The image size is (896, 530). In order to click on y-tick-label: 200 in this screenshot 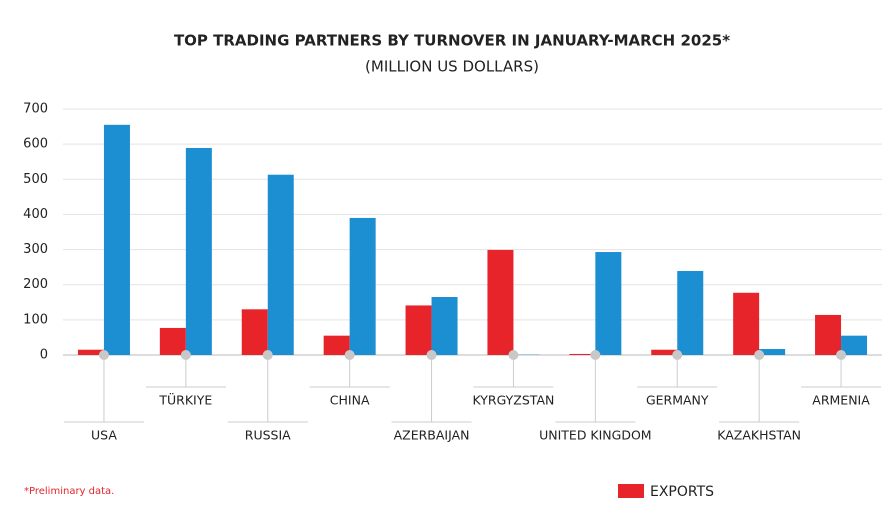, I will do `click(35, 284)`.